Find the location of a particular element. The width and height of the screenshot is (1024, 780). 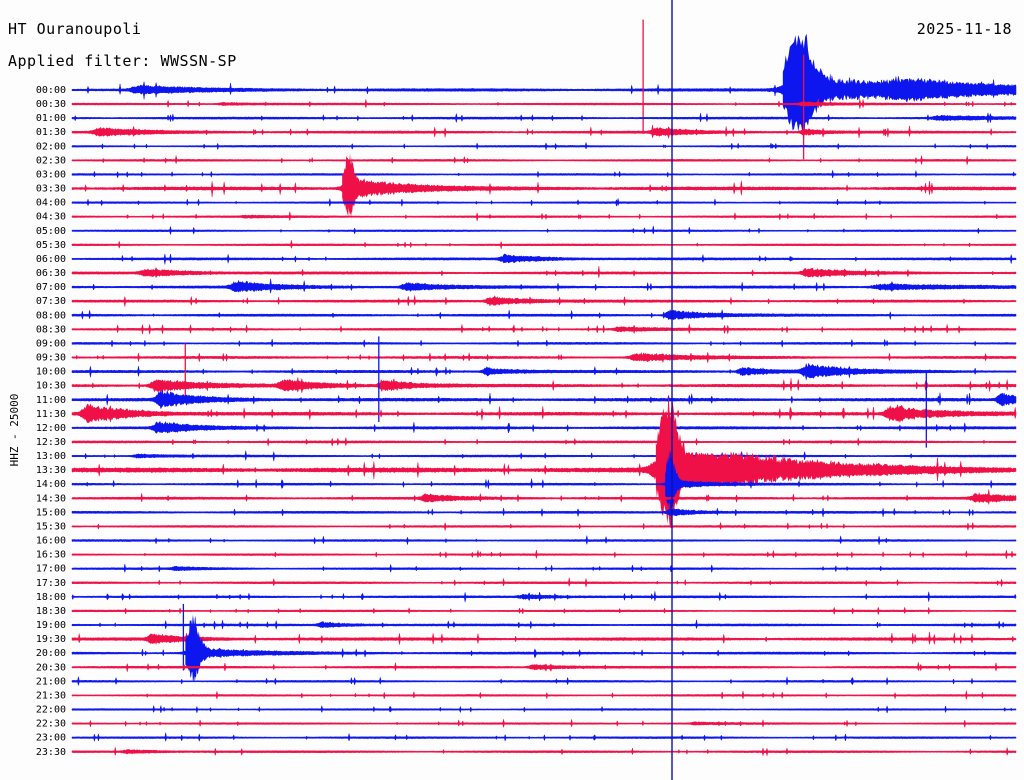

time-tick-label: 01:30 is located at coordinates (51, 132).